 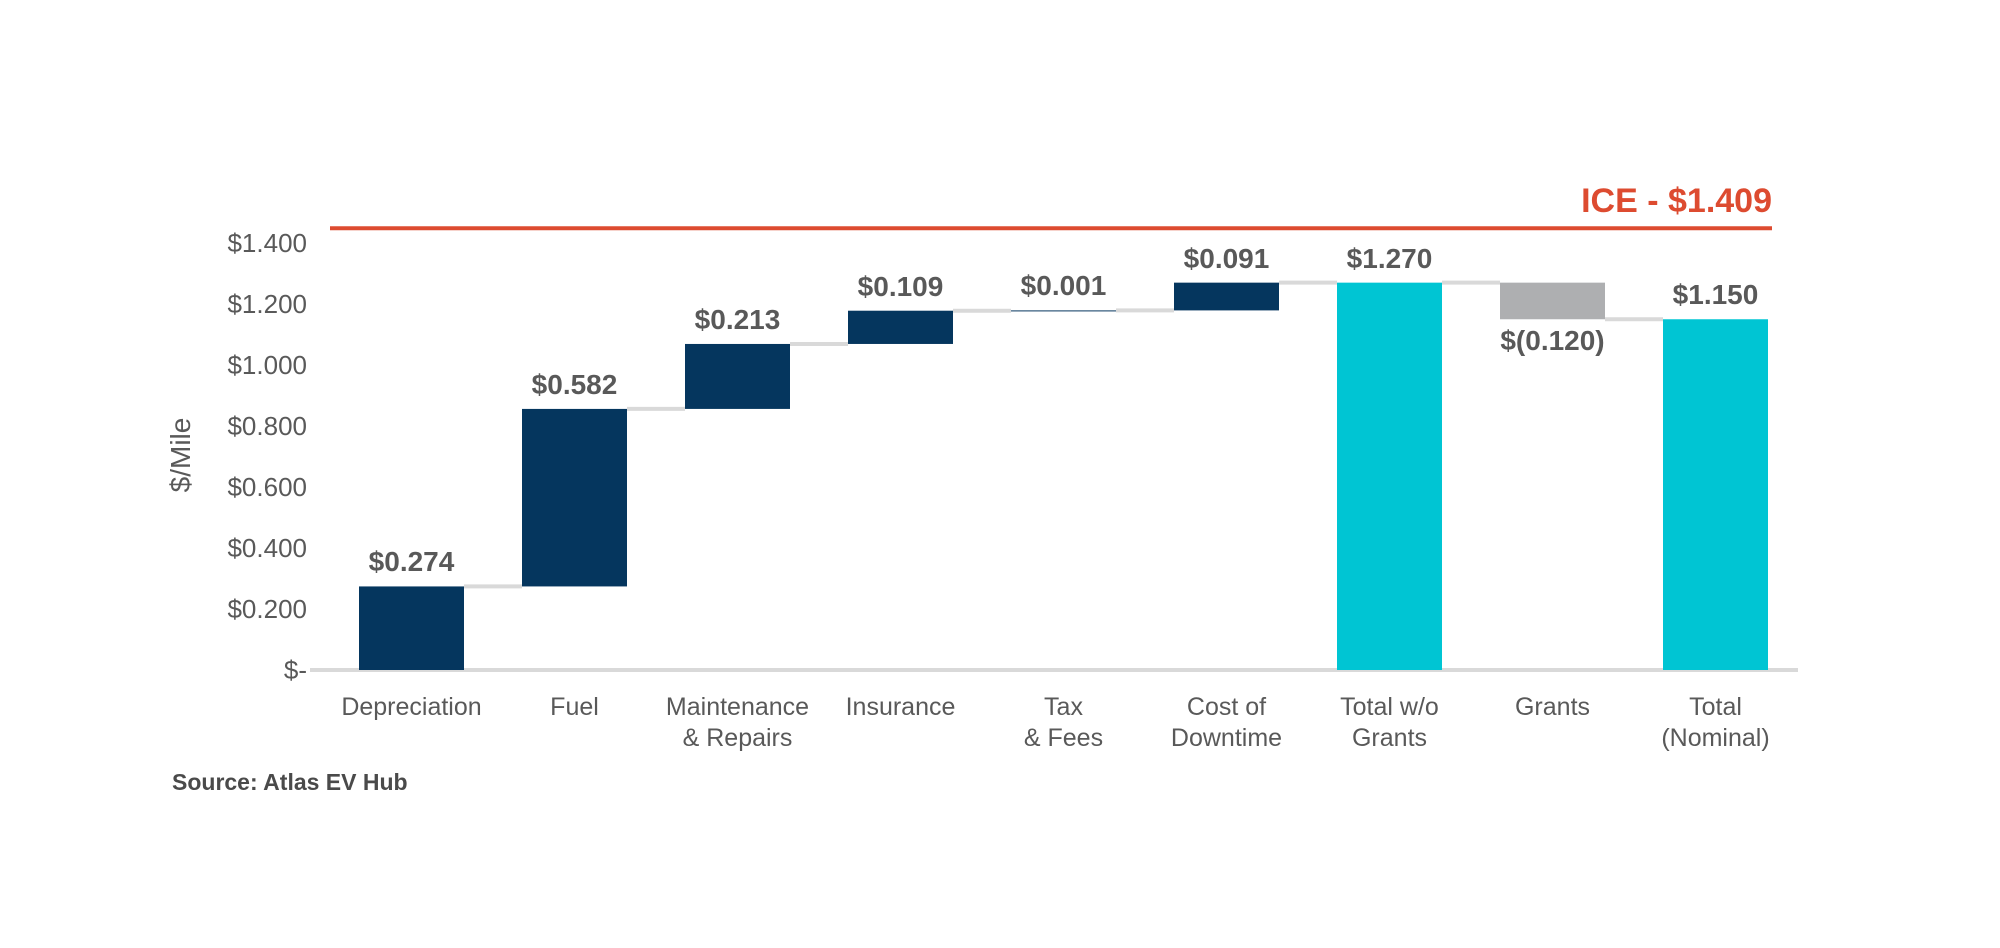 I want to click on y-tick-label: $-, so click(x=295, y=670).